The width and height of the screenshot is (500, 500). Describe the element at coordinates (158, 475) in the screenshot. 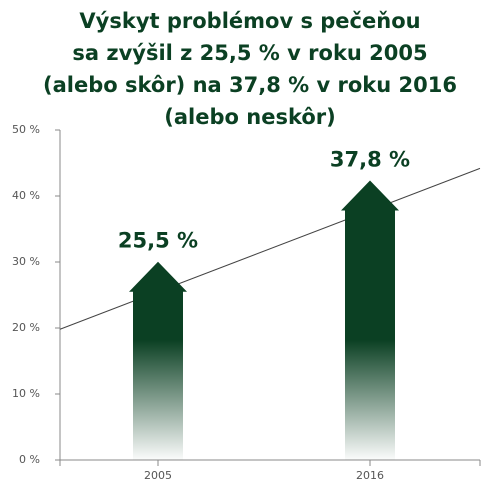

I see `x-tick-label: 2005` at that location.